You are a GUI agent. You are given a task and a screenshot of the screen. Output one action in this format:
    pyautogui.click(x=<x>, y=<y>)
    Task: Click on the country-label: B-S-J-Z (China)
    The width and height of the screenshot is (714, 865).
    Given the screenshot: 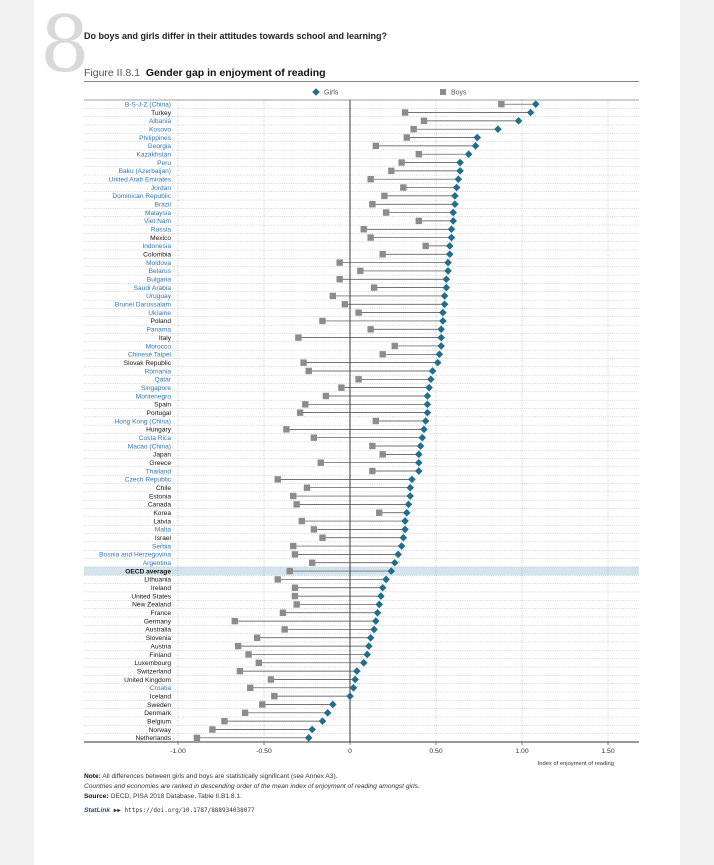 What is the action you would take?
    pyautogui.click(x=148, y=104)
    